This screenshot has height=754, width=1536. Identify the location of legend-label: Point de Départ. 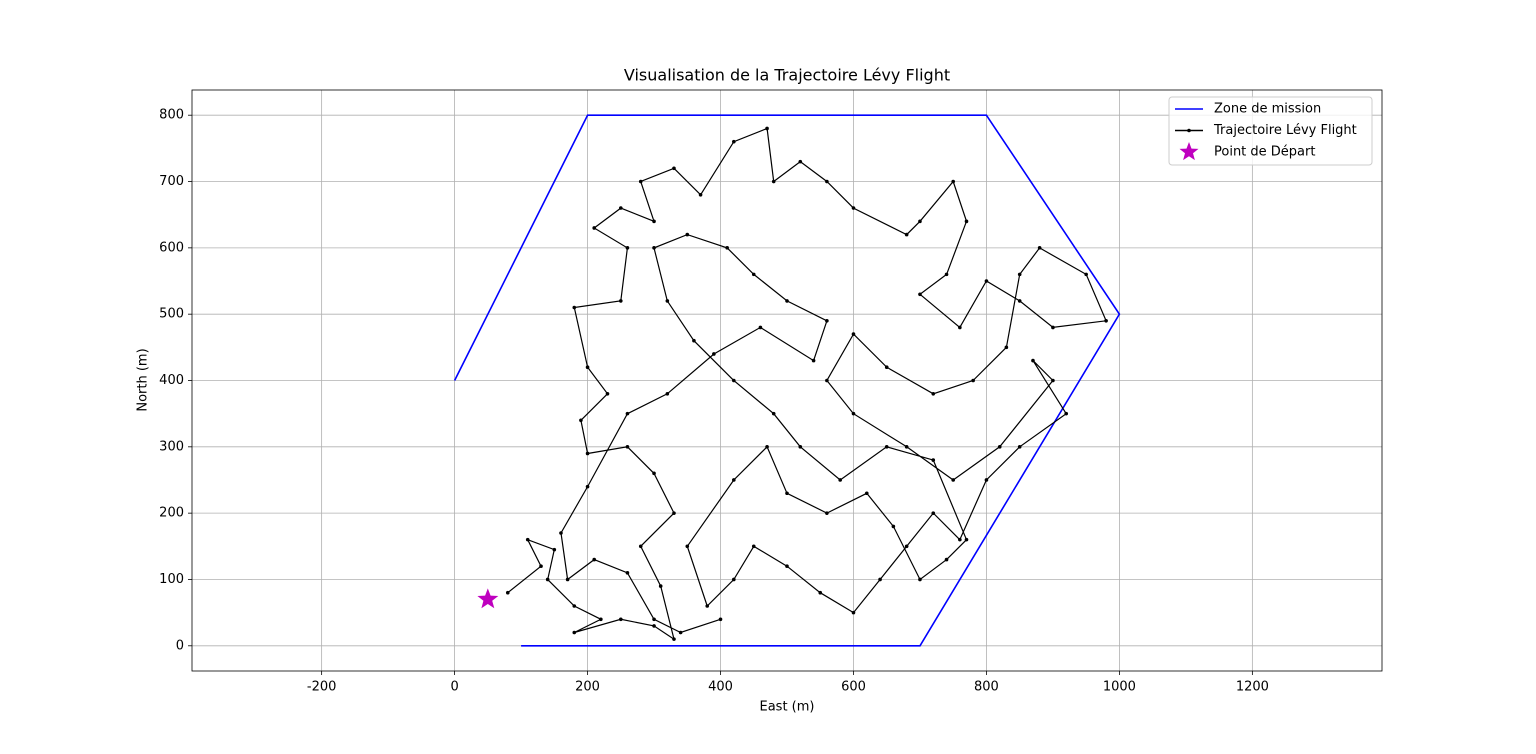
(1264, 152).